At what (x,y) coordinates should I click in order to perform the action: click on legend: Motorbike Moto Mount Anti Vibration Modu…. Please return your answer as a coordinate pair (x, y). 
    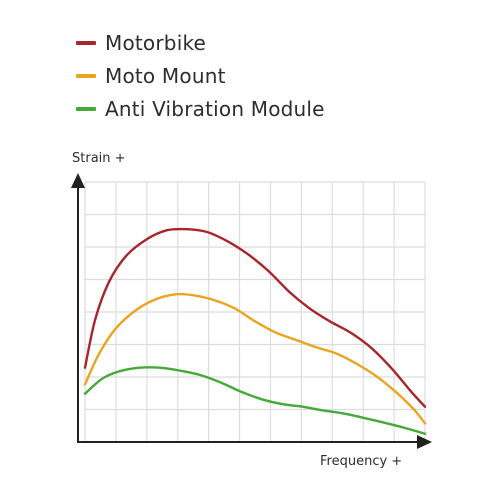
    Looking at the image, I should click on (200, 76).